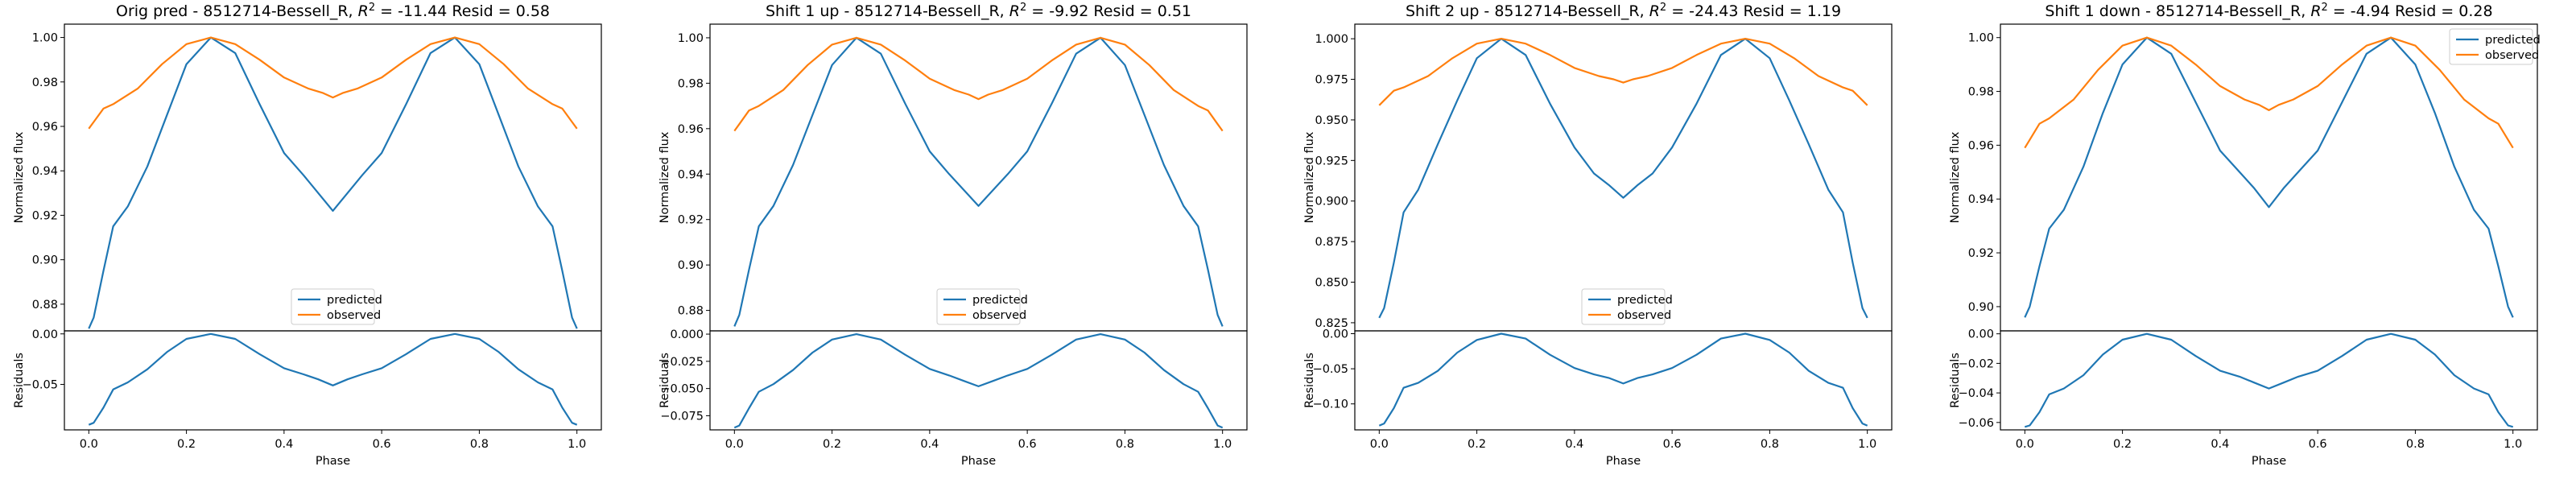  Describe the element at coordinates (1331, 242) in the screenshot. I see `y-tick-label: 0.875` at that location.